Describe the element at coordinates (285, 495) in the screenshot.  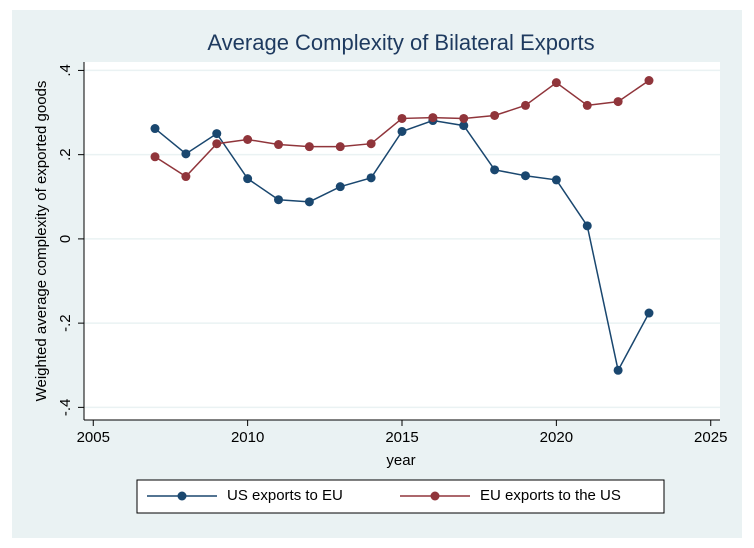
I see `legend-label: US exports to EU` at that location.